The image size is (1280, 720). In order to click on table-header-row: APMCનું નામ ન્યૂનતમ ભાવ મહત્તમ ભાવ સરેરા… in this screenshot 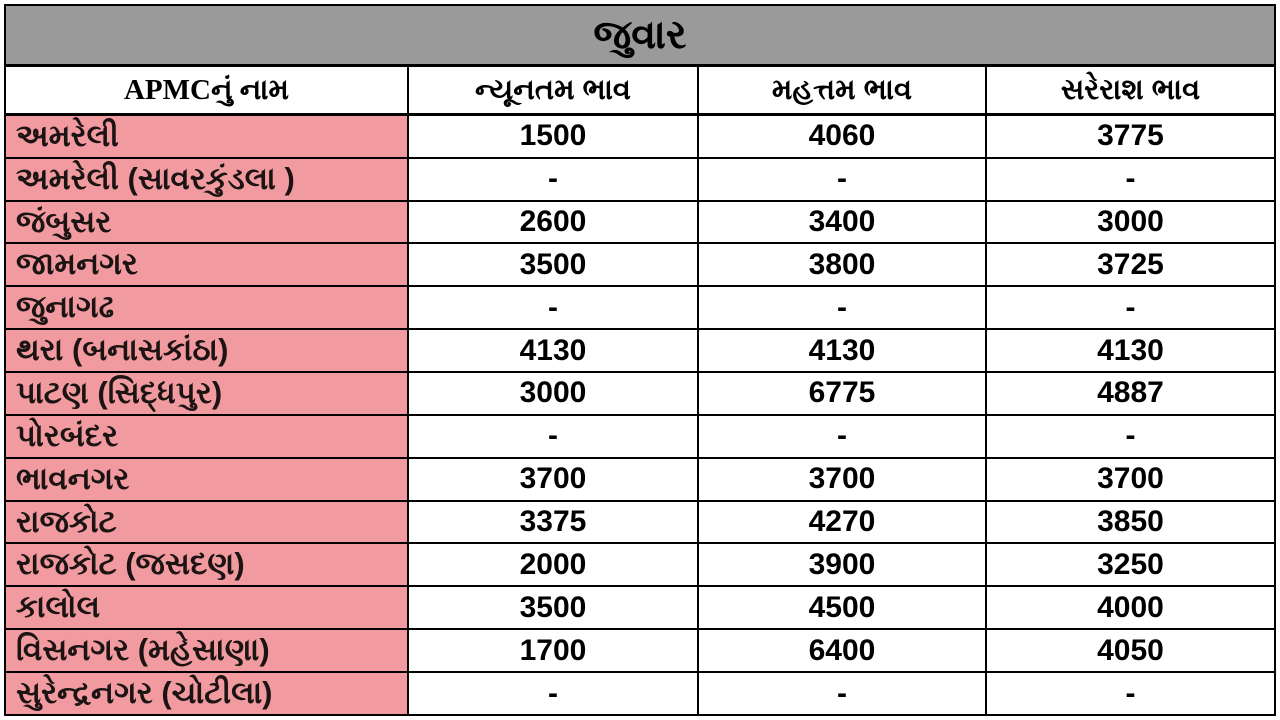, I will do `click(640, 90)`.